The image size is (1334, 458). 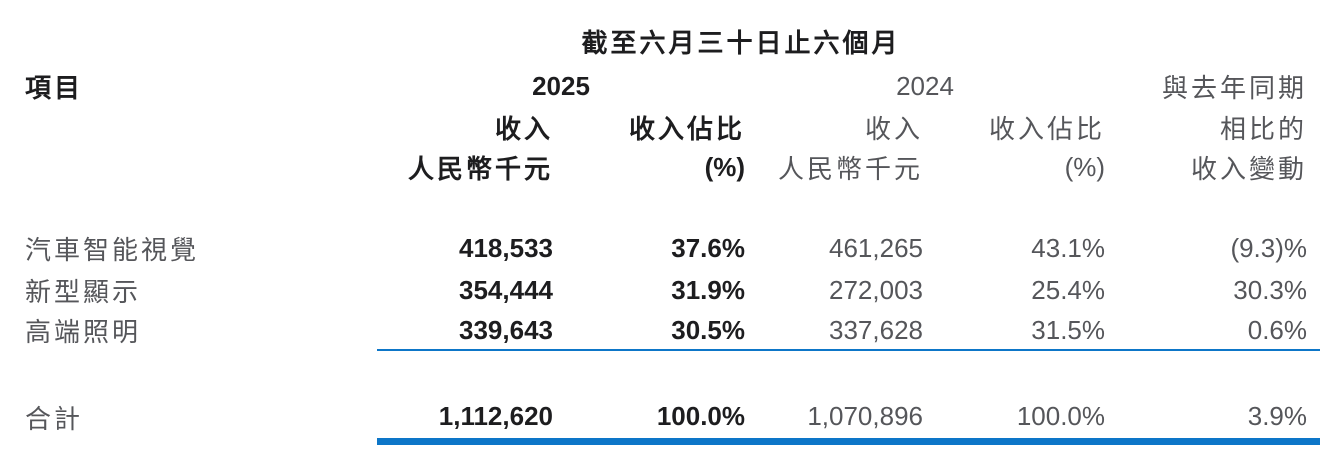 I want to click on total-revenue-2024: 1,070,896, so click(x=834, y=419).